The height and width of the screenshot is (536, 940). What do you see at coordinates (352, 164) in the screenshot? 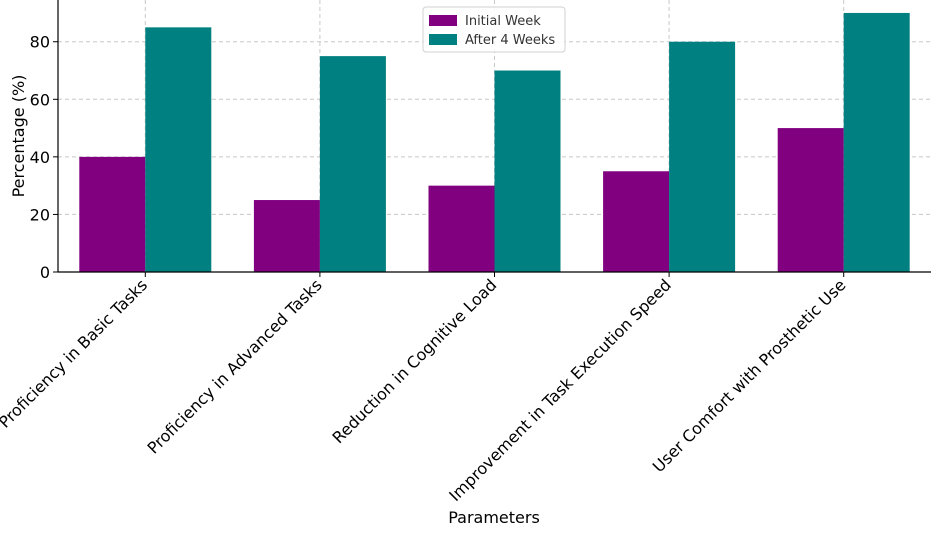
I see `bar-after-4-weeks-proficiency-in-advanced-tasks` at bounding box center [352, 164].